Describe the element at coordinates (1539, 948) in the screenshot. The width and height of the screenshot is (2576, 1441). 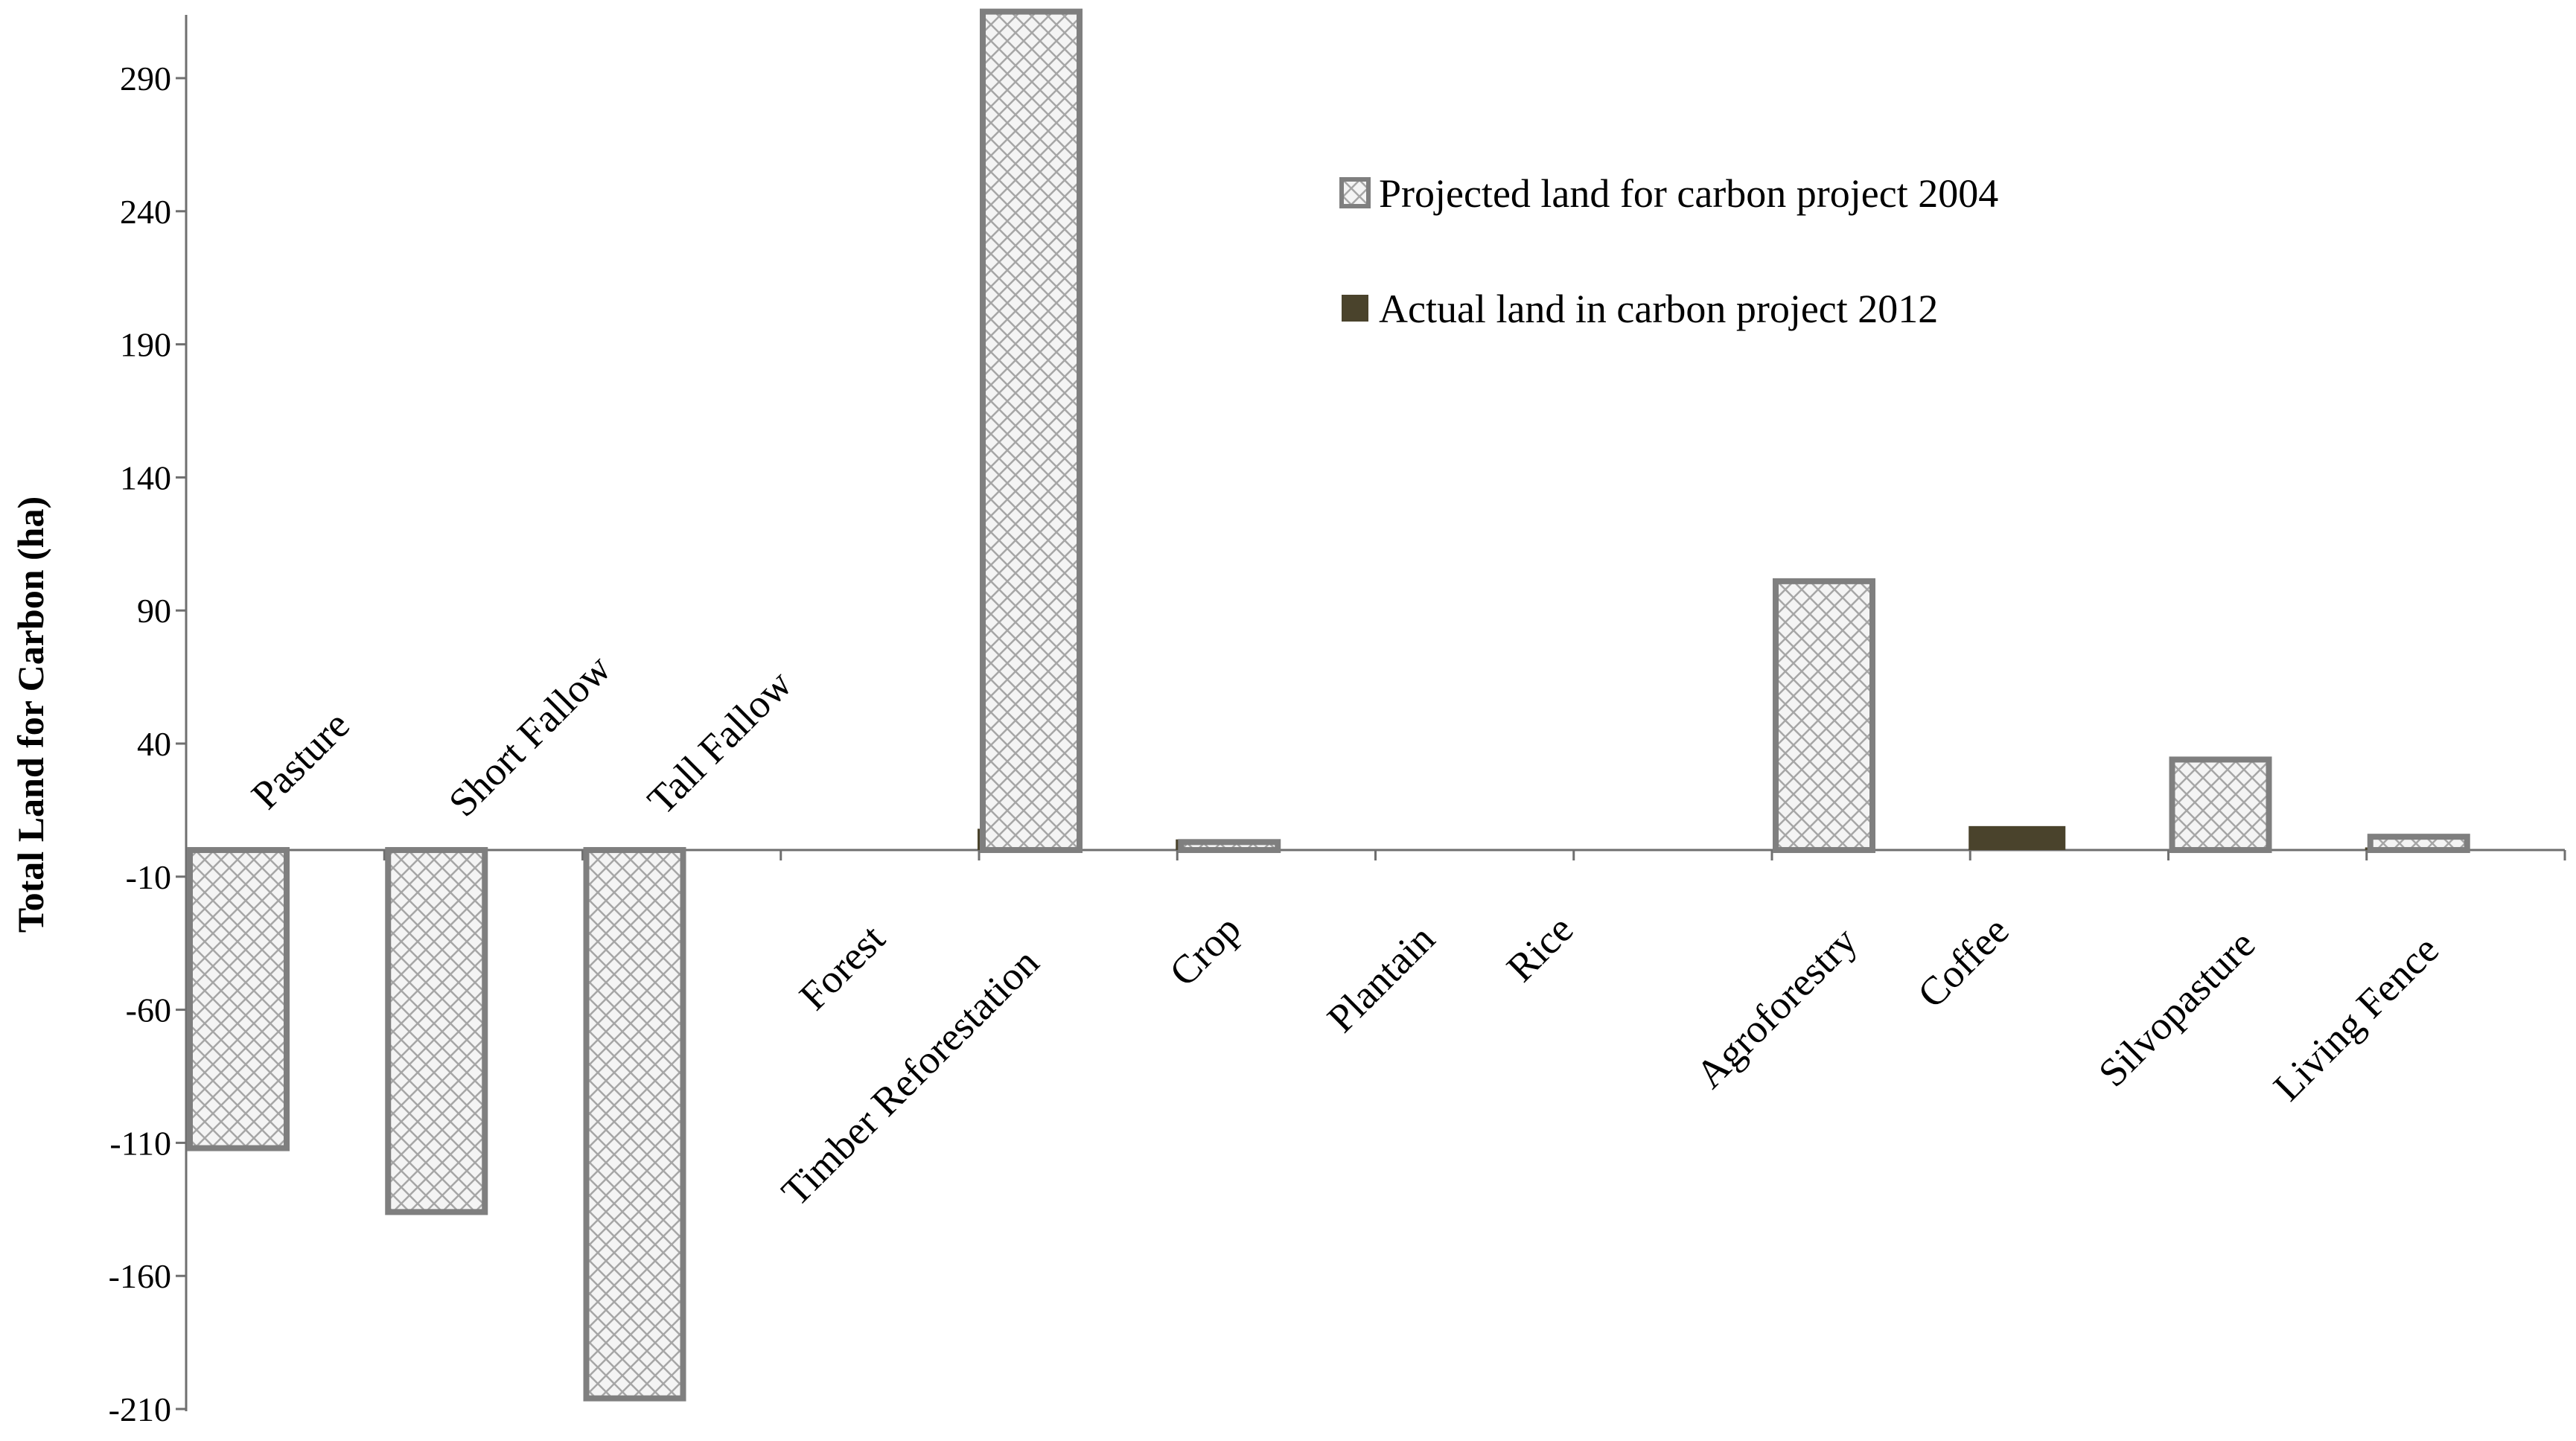
I see `x-category-label: Rice` at that location.